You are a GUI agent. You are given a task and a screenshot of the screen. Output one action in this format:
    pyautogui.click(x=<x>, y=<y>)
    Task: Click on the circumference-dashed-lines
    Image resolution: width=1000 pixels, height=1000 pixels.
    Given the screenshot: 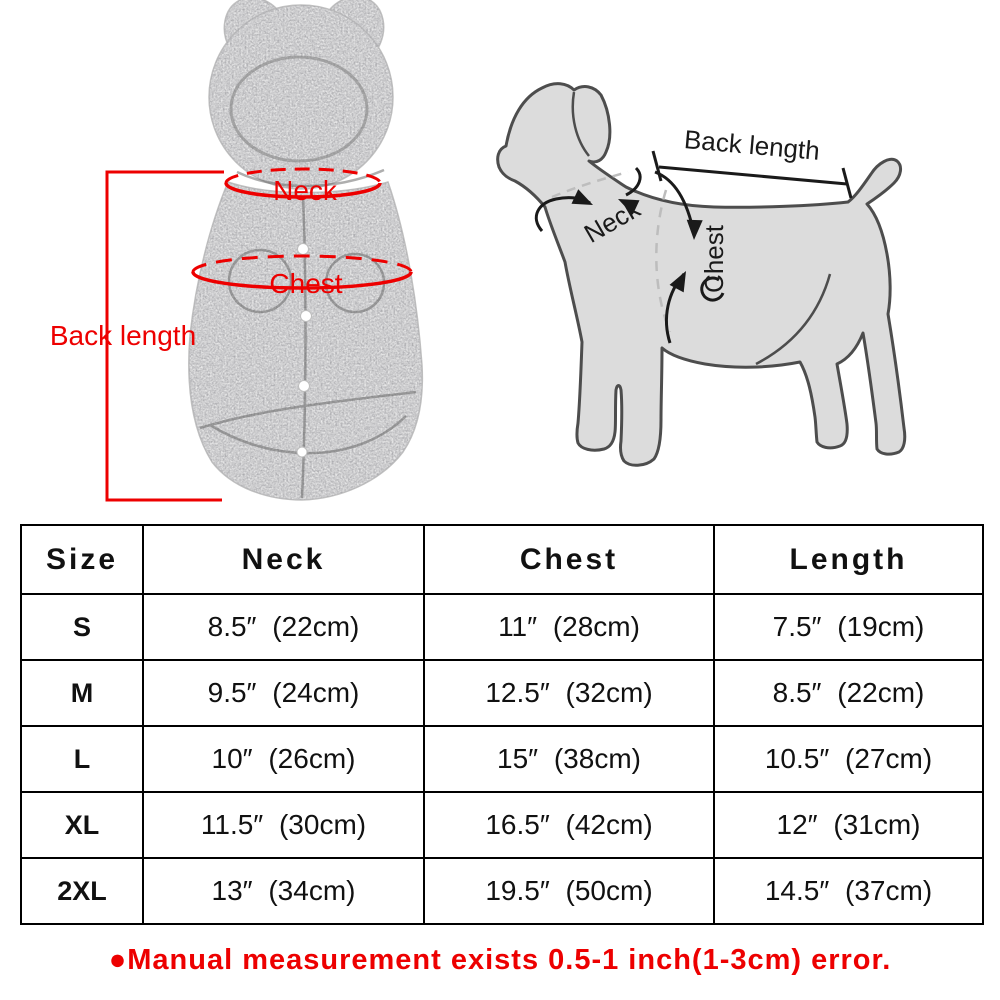 What is the action you would take?
    pyautogui.click(x=611, y=251)
    